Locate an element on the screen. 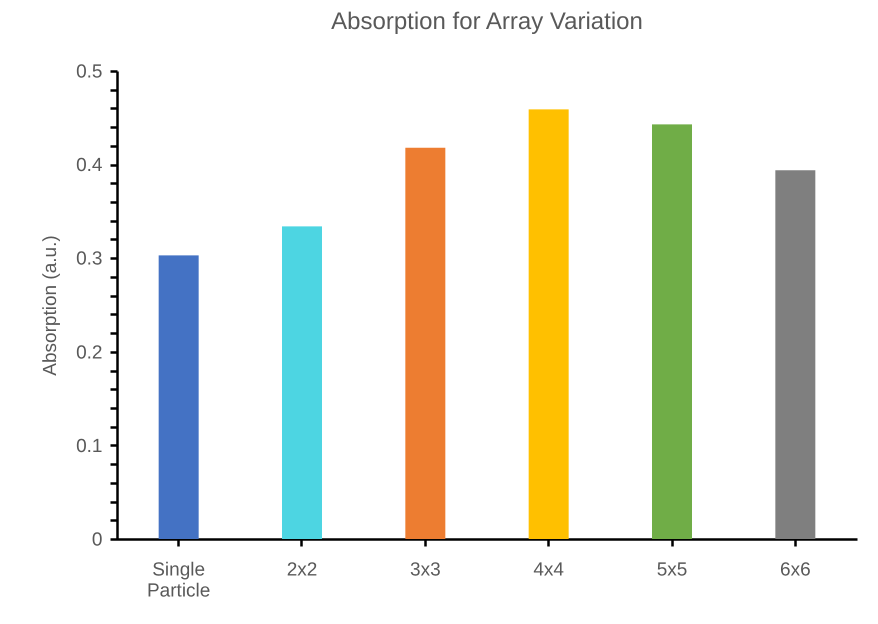 This screenshot has width=878, height=624. x-tick-label: 3x3 is located at coordinates (425, 570).